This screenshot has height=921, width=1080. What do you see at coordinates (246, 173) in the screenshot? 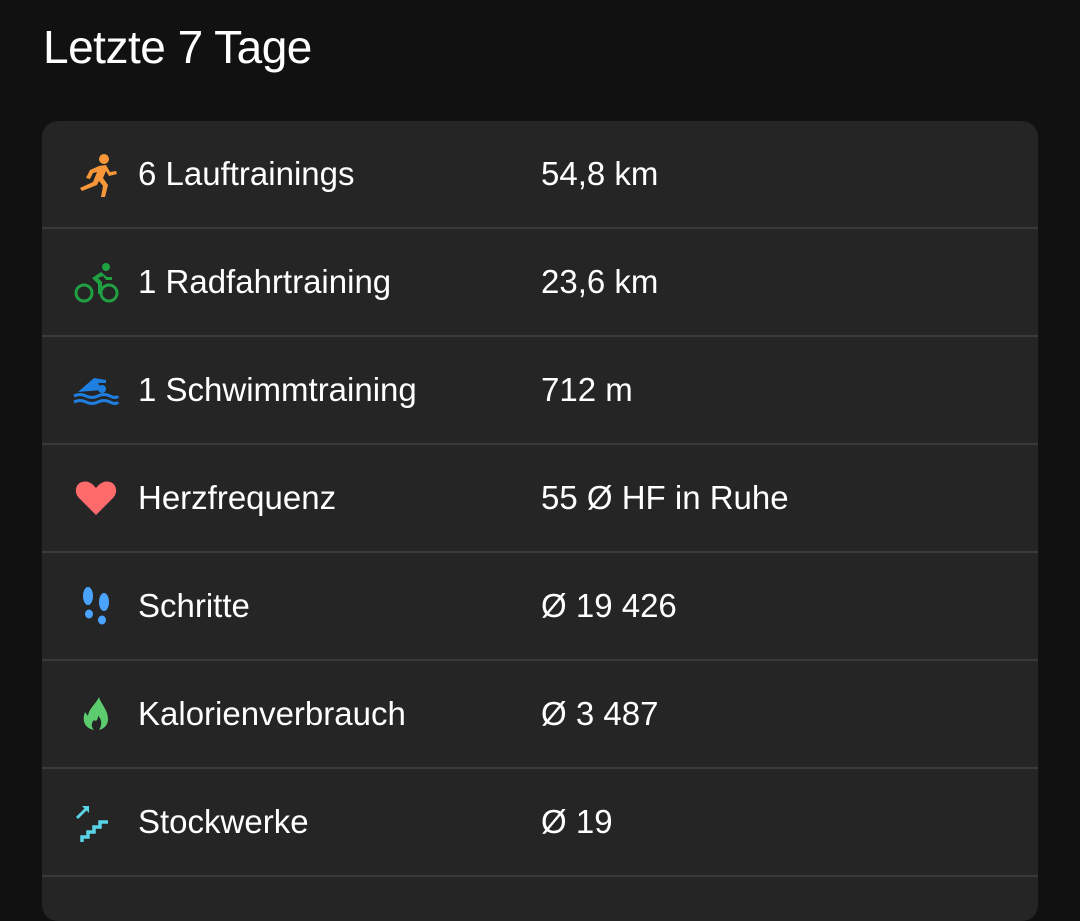
I see `row-label: 6 Lauftrainings` at bounding box center [246, 173].